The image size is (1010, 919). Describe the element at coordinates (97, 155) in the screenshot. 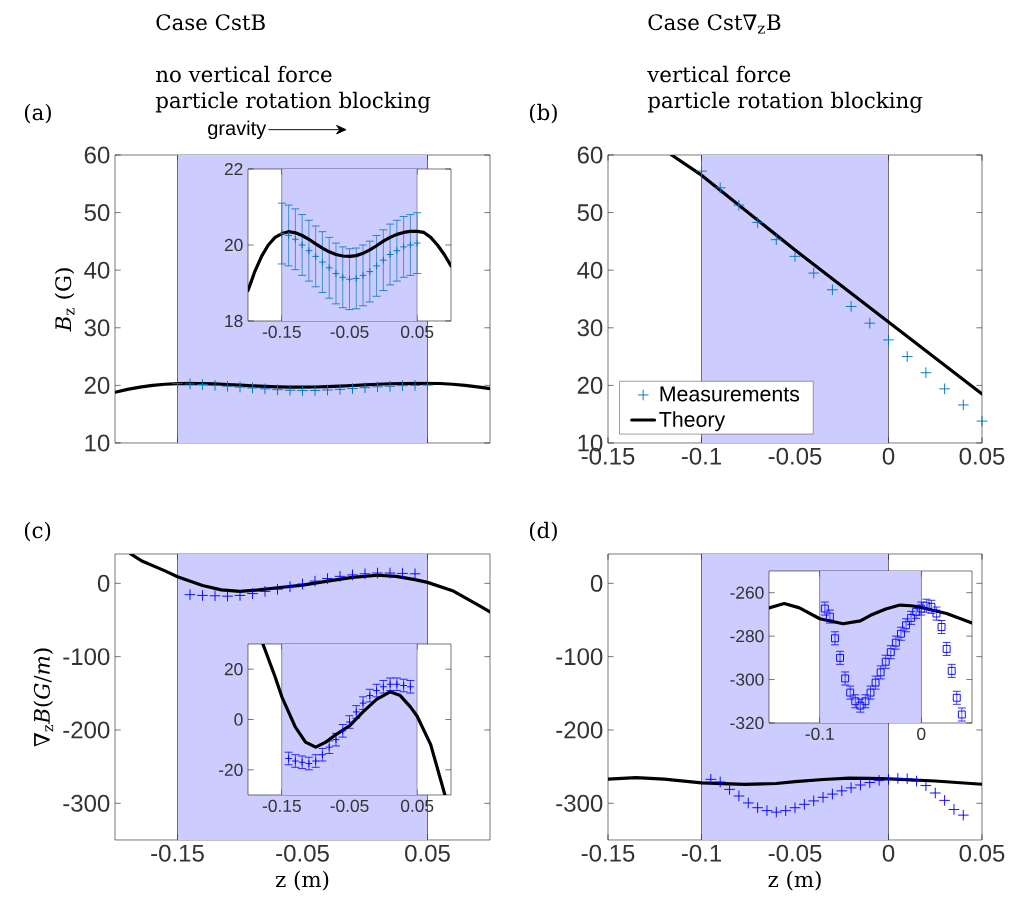

I see `y-tick-label: 60` at that location.